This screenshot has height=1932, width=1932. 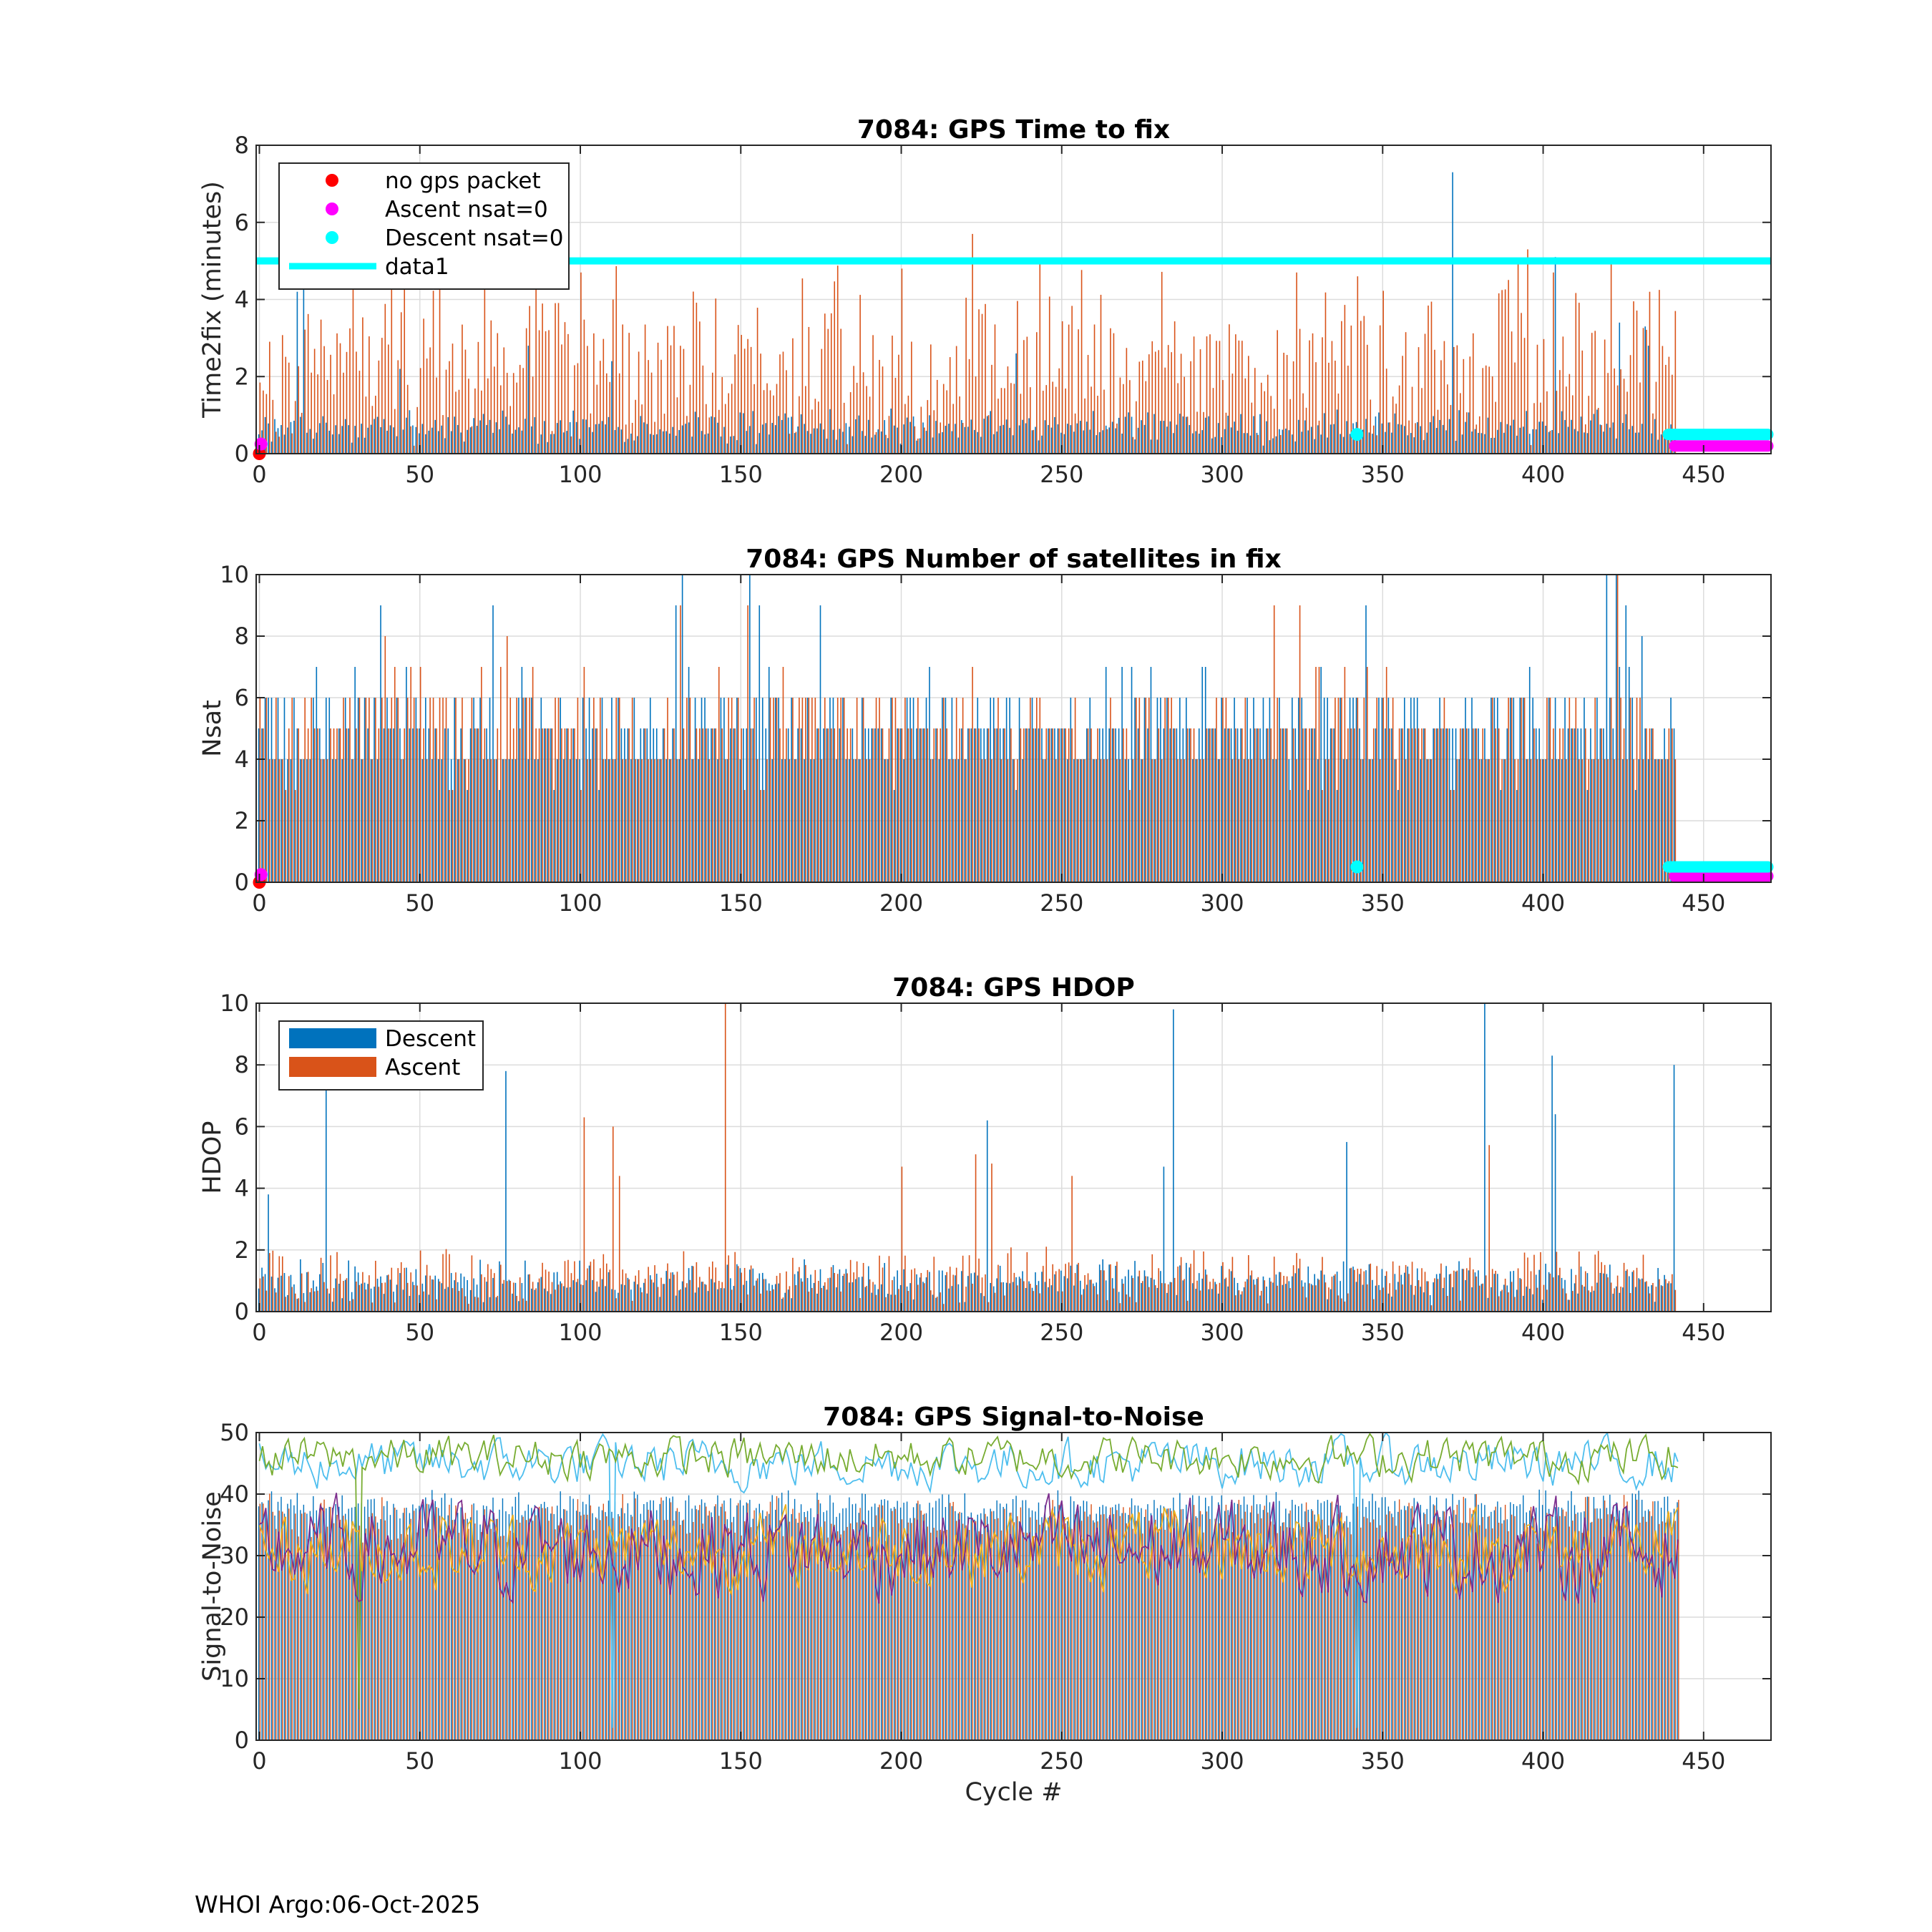 I want to click on legend-swatch, so click(x=332, y=209).